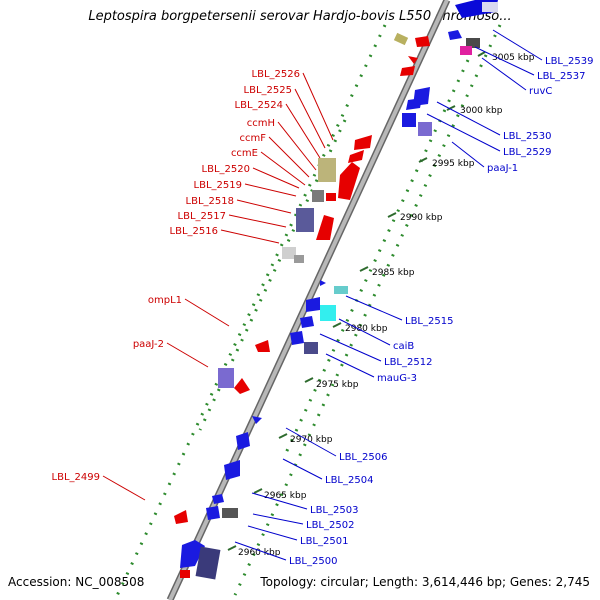 The width and height of the screenshot is (600, 600). What do you see at coordinates (569, 61) in the screenshot?
I see `reverse-gene-label: LBL_2539` at bounding box center [569, 61].